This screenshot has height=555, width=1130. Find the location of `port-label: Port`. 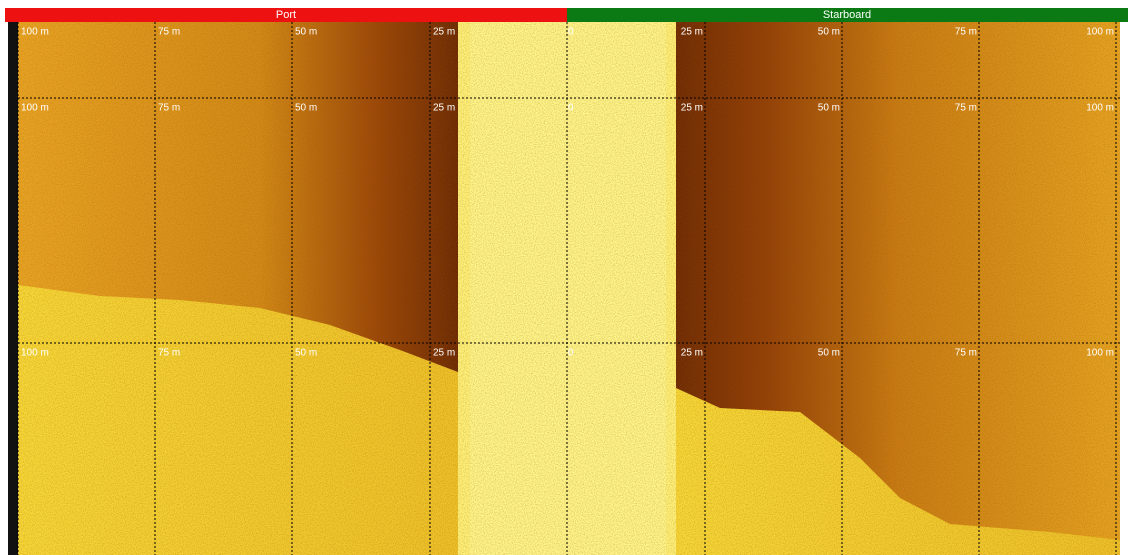

port-label: Port is located at coordinates (286, 15).